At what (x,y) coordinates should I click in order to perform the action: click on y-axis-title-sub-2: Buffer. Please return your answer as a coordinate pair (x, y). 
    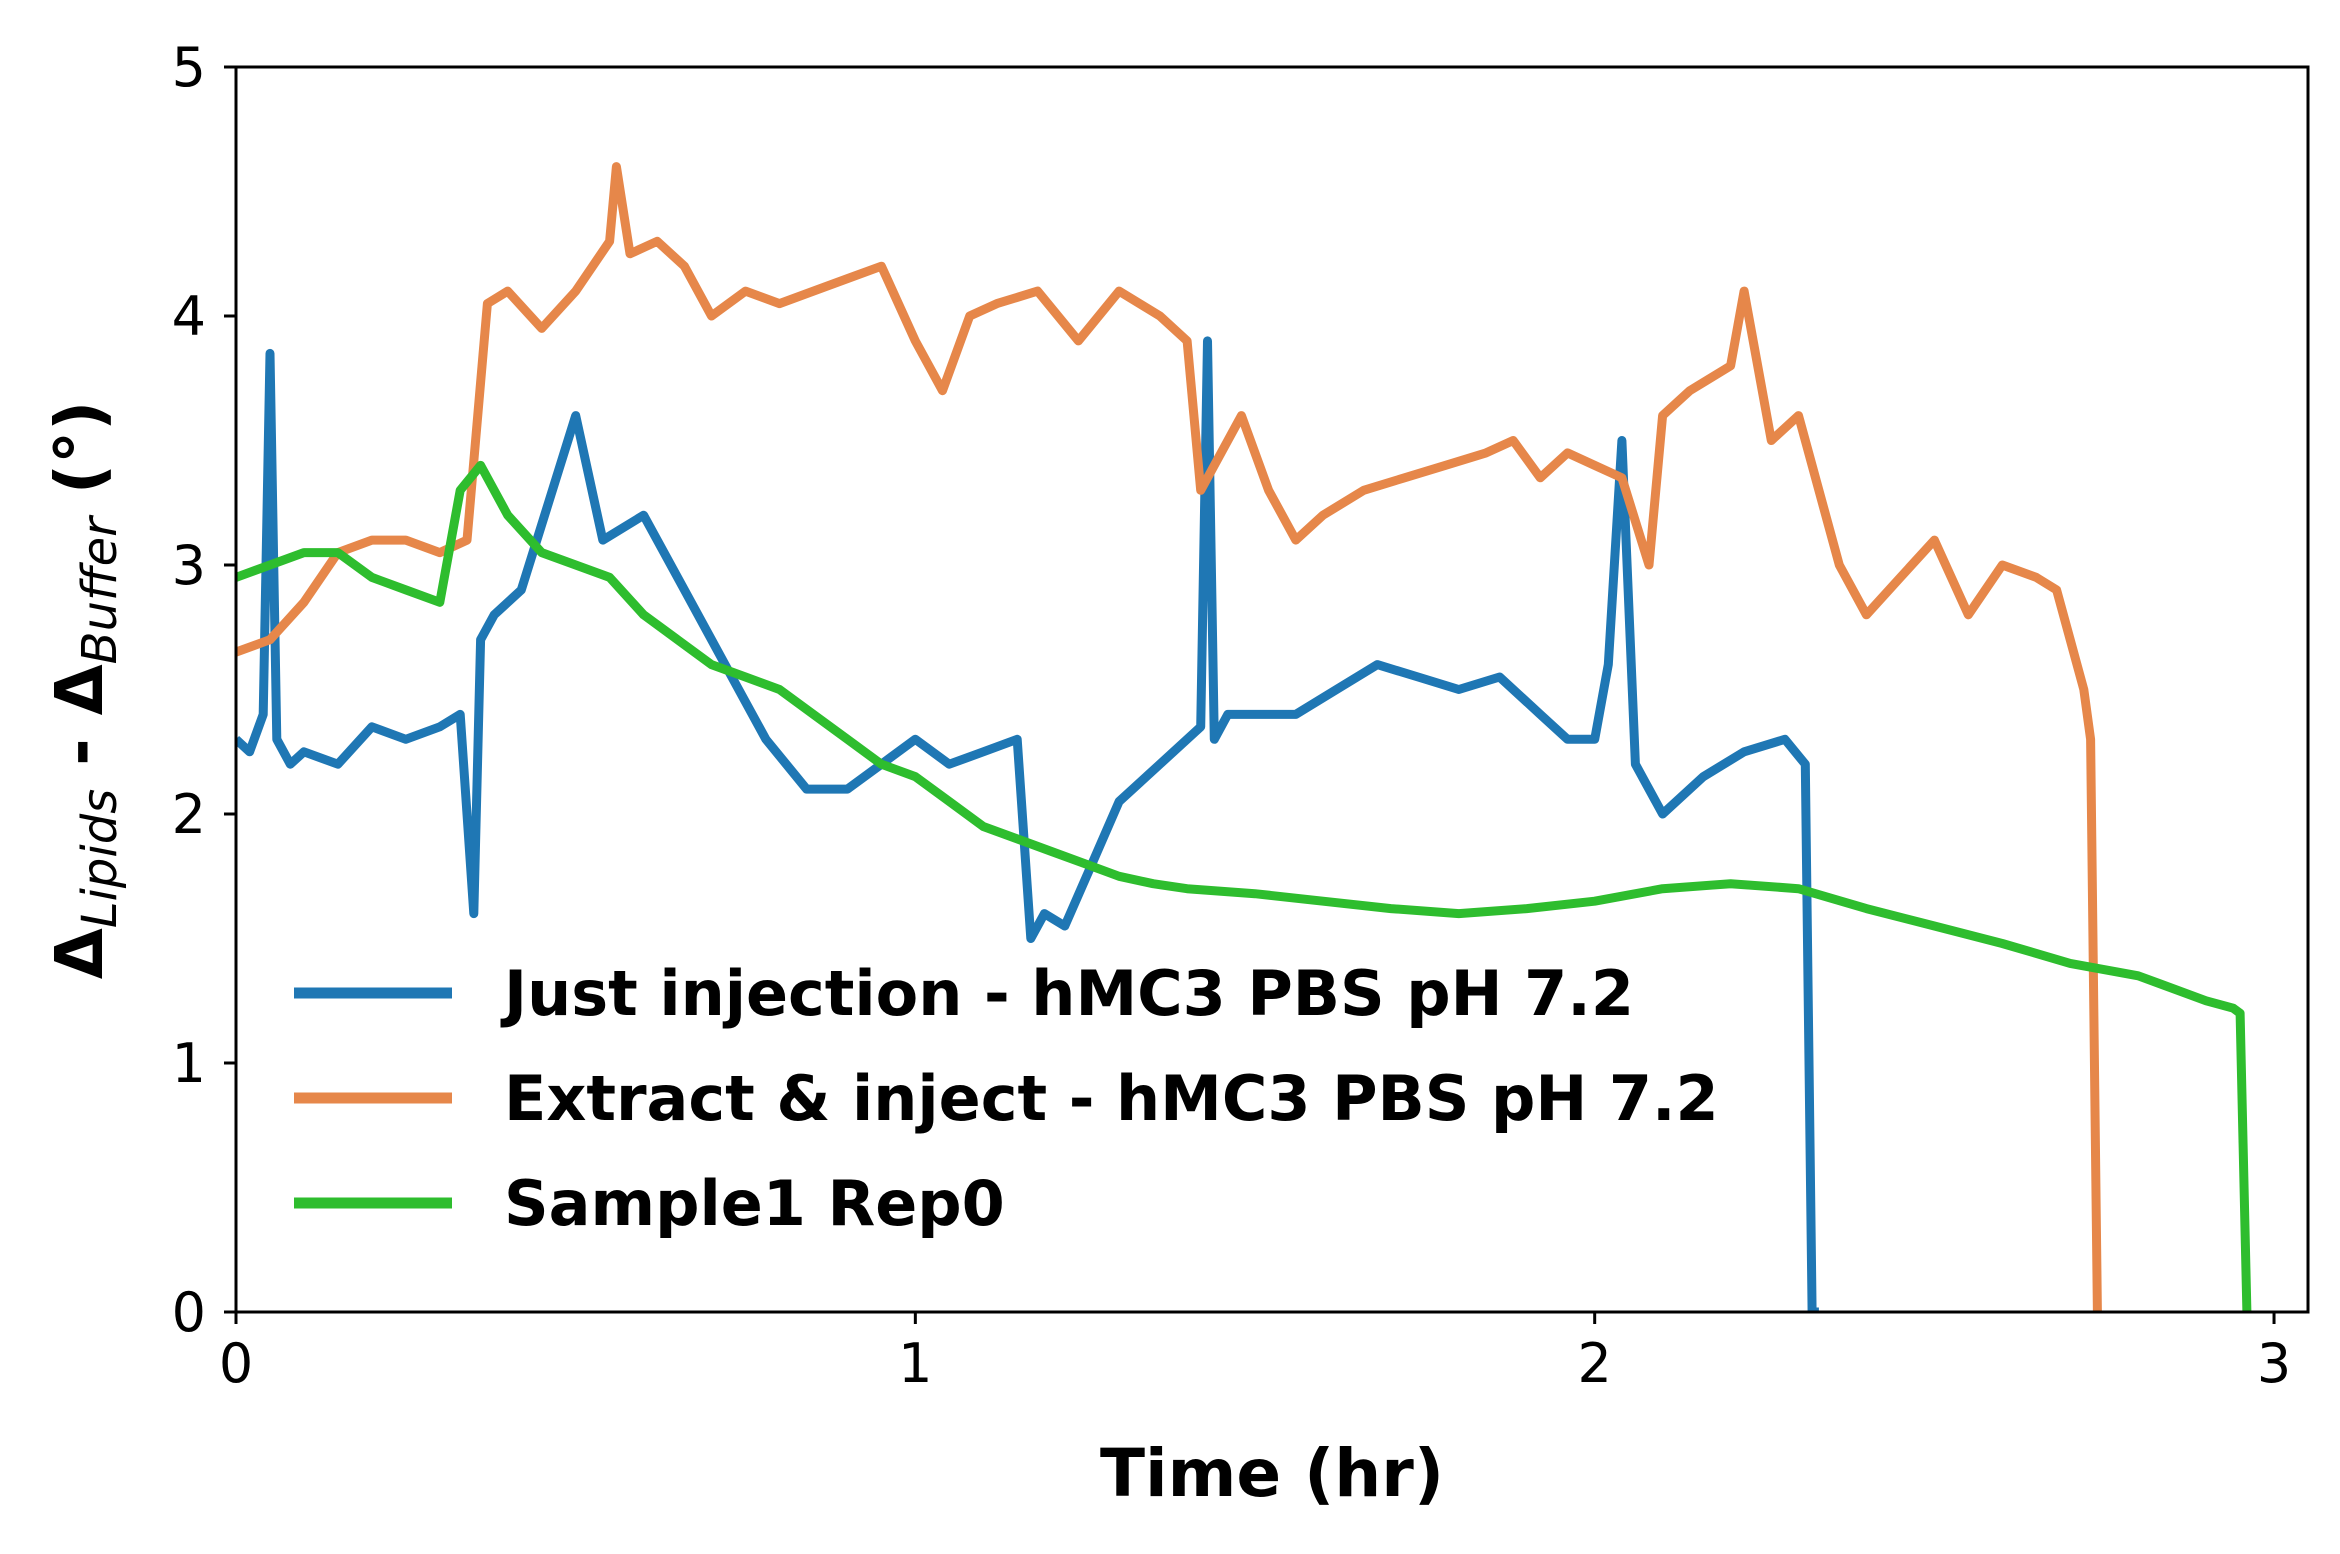
    Looking at the image, I should click on (100, 589).